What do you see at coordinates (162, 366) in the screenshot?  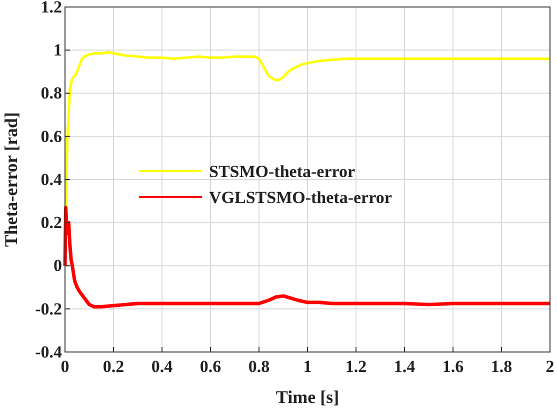 I see `x-tick-label: 0.4` at bounding box center [162, 366].